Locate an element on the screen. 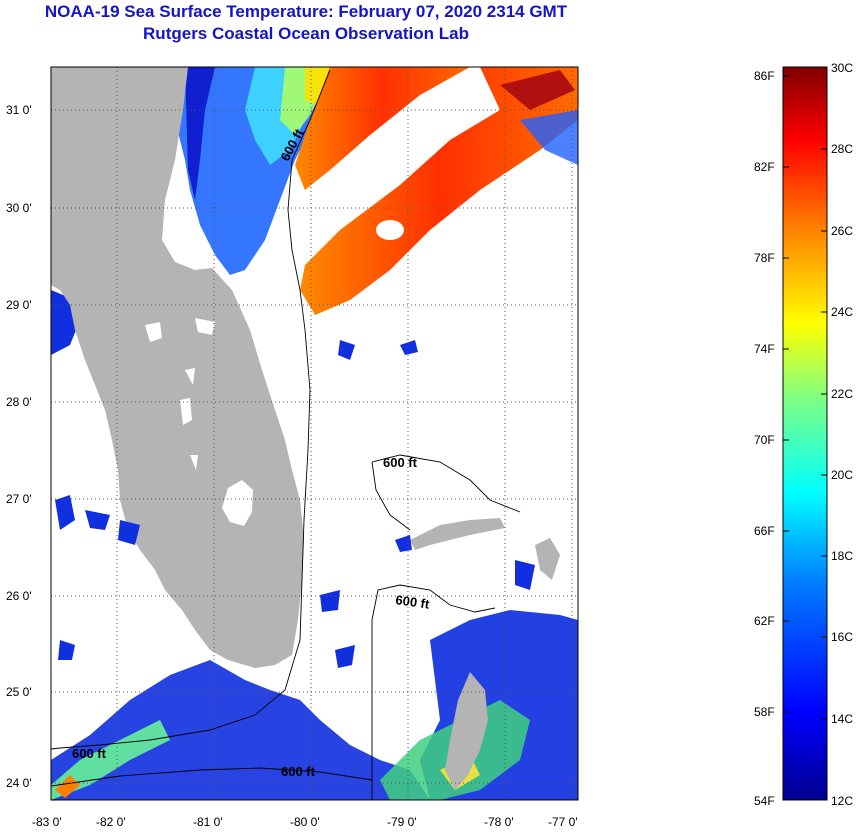  sst-keys-green is located at coordinates (110, 760).